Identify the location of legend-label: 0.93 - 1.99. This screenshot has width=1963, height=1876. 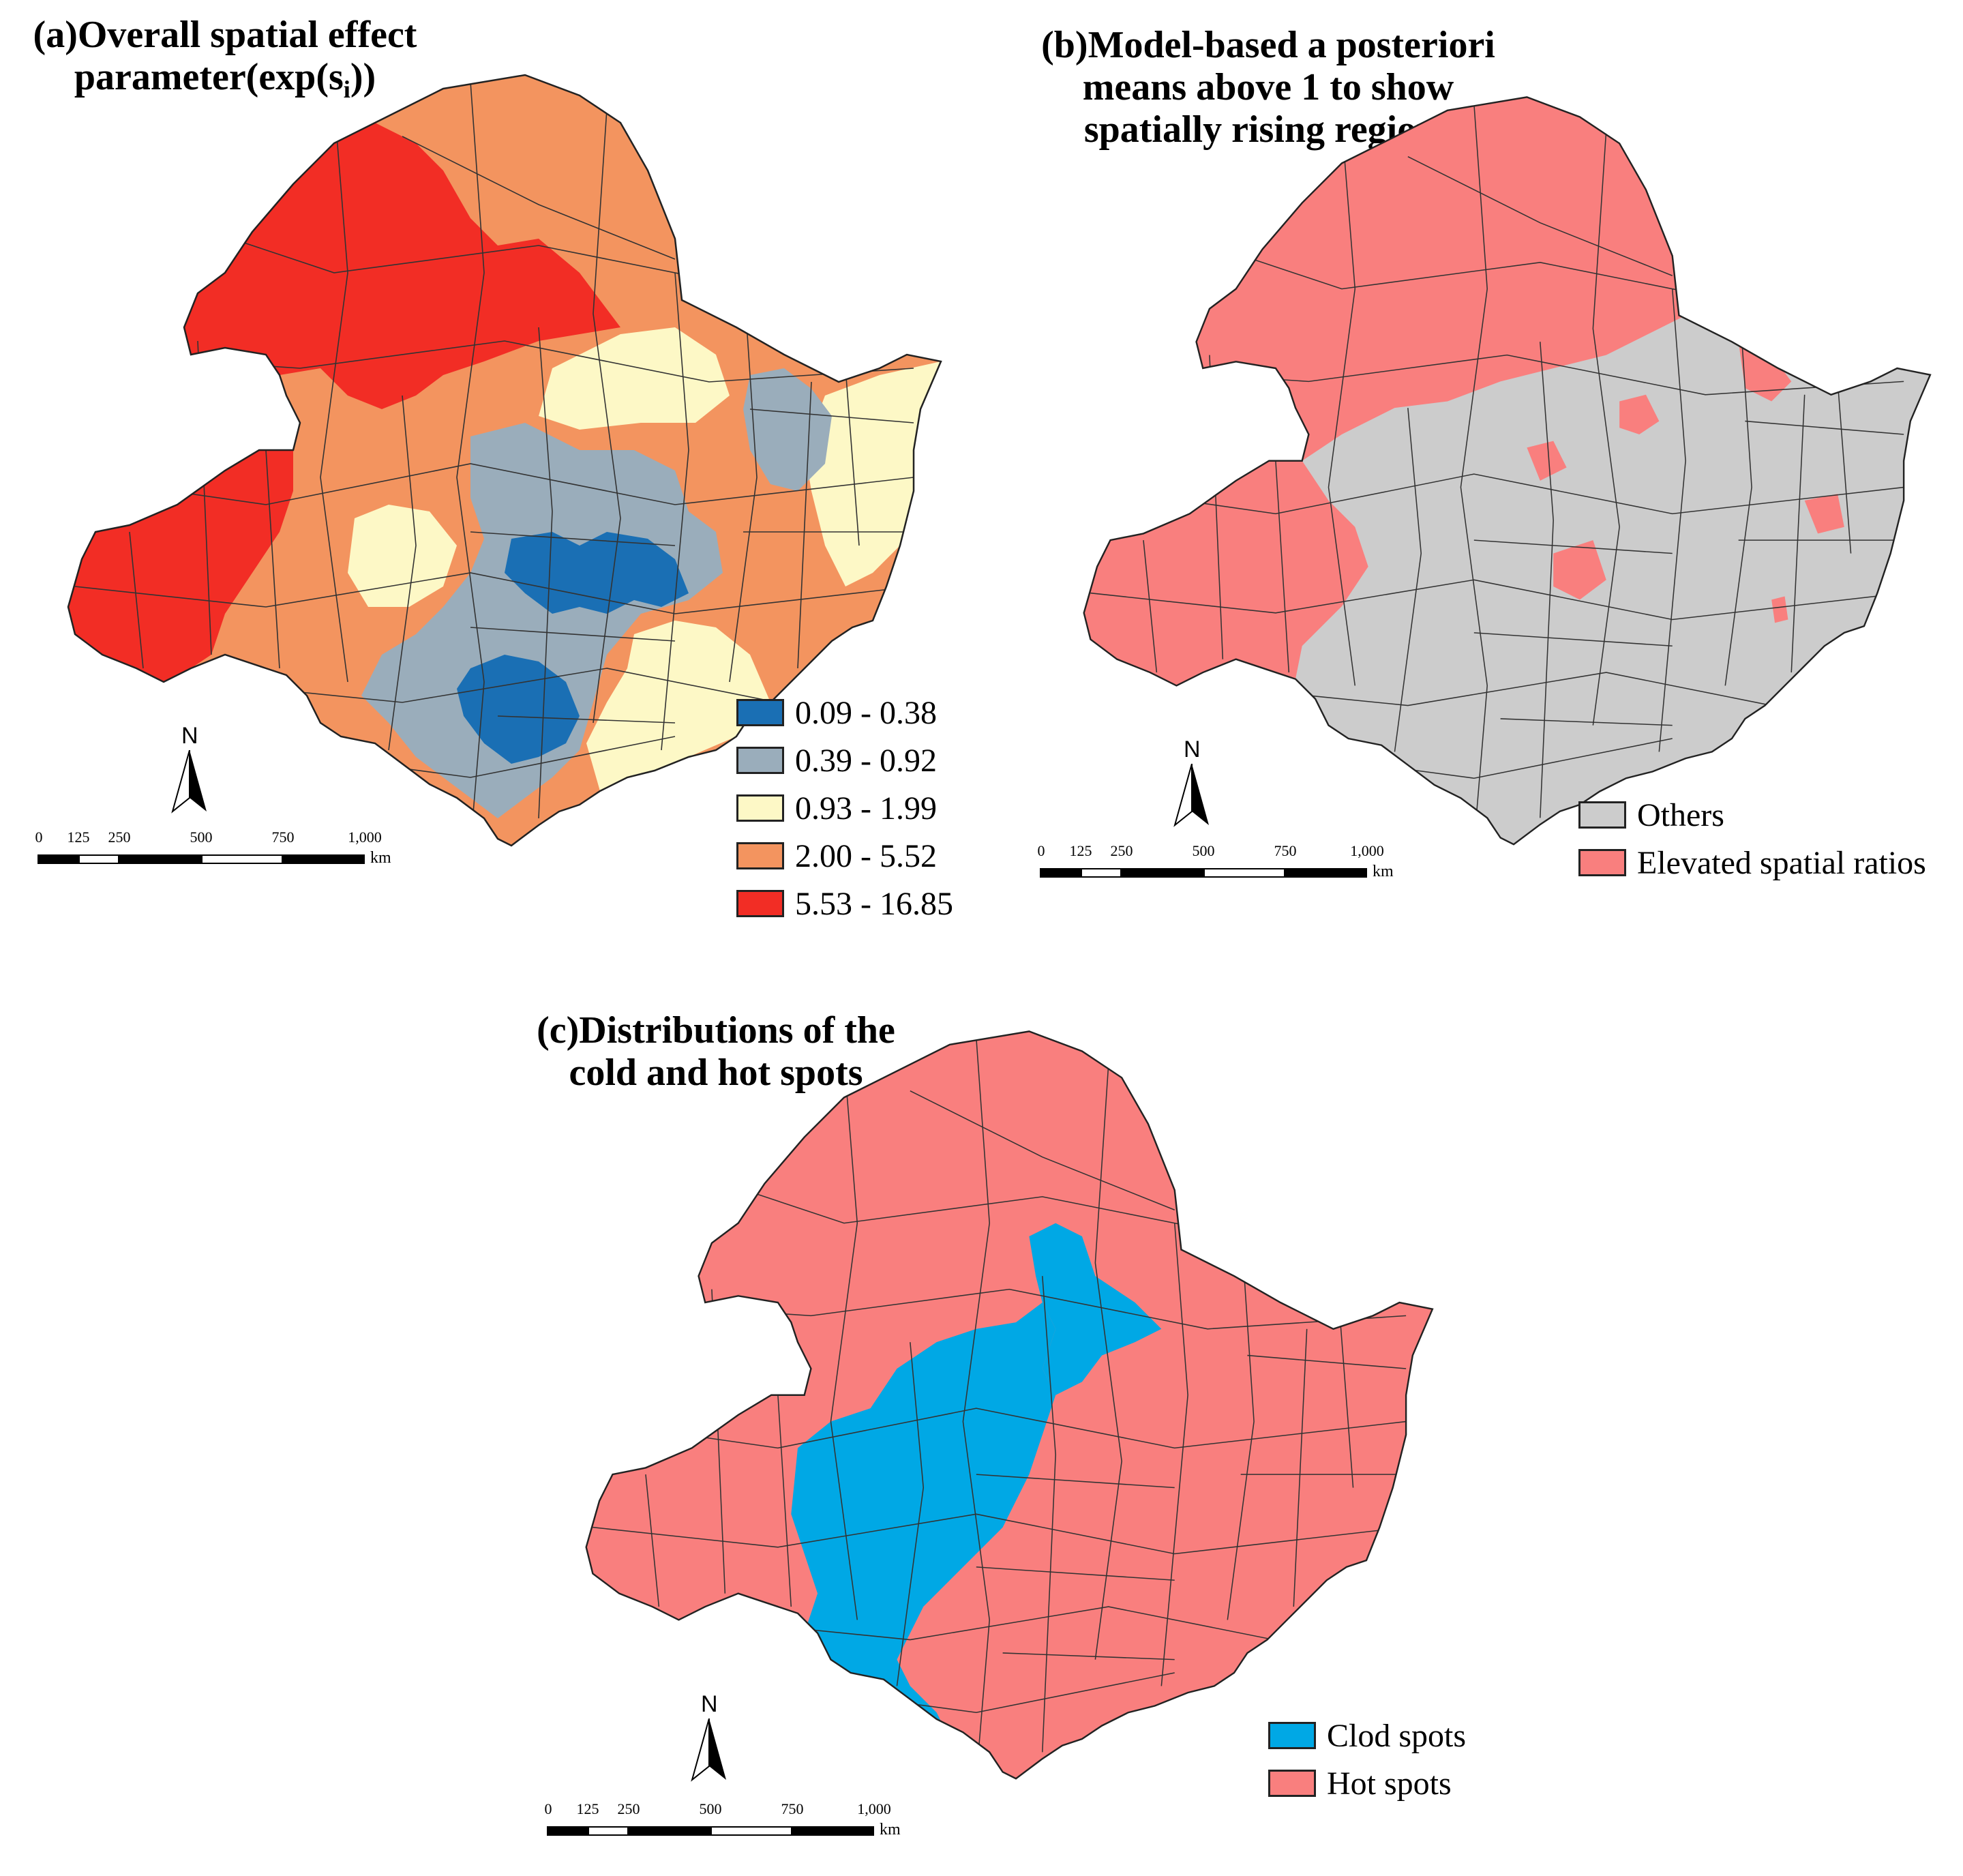
(866, 809).